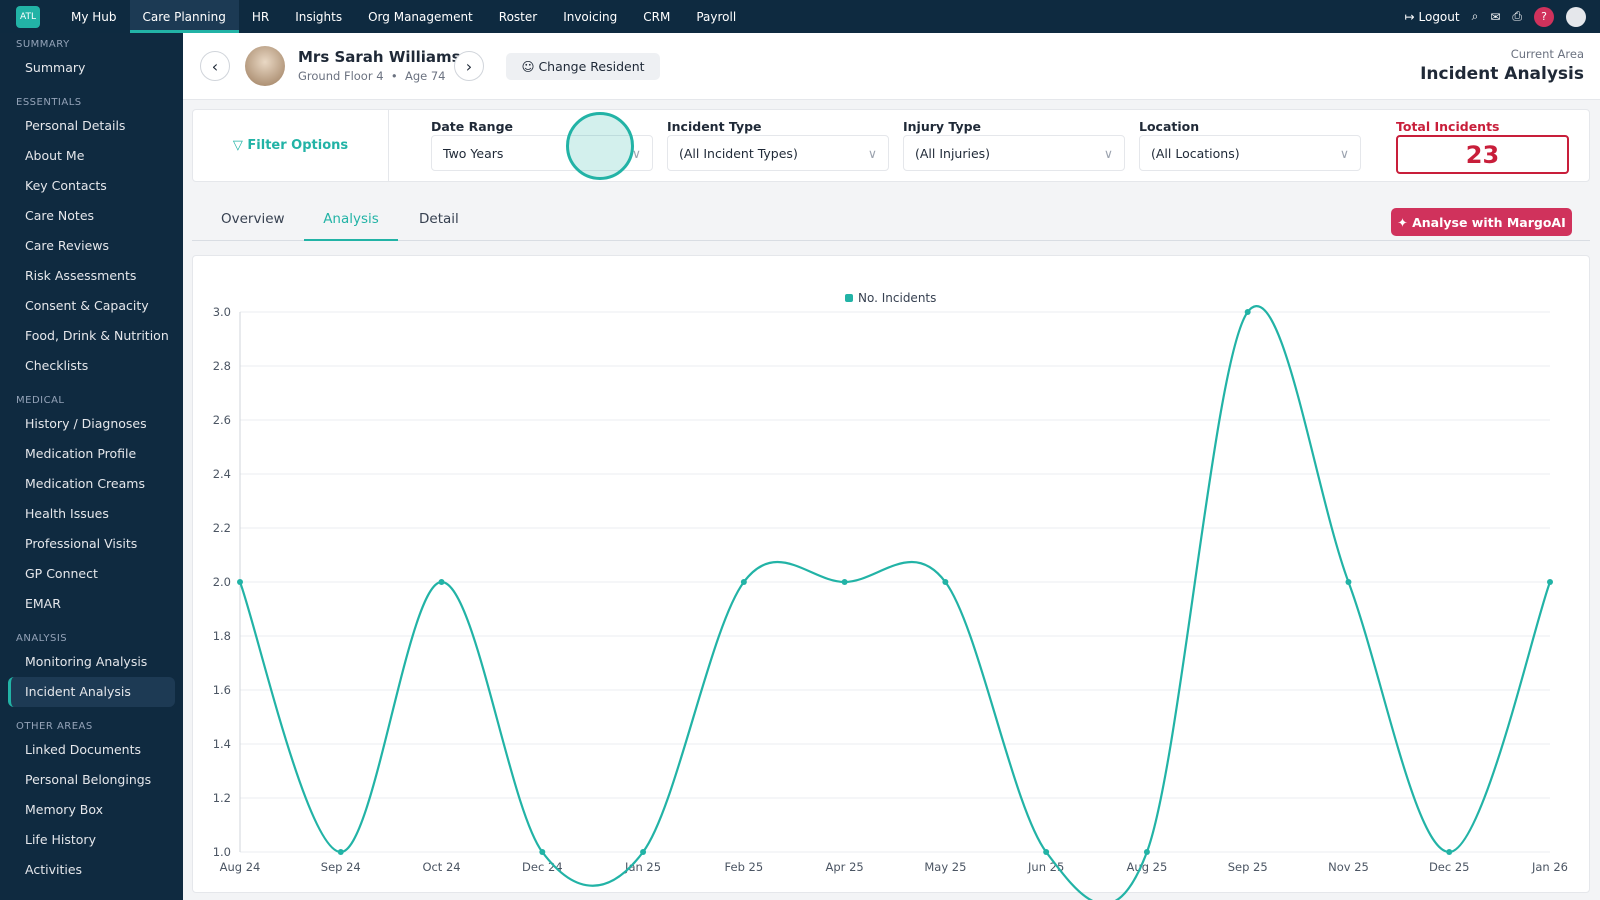 This screenshot has width=1600, height=900. What do you see at coordinates (298, 145) in the screenshot?
I see `filter-title: Filter Options` at bounding box center [298, 145].